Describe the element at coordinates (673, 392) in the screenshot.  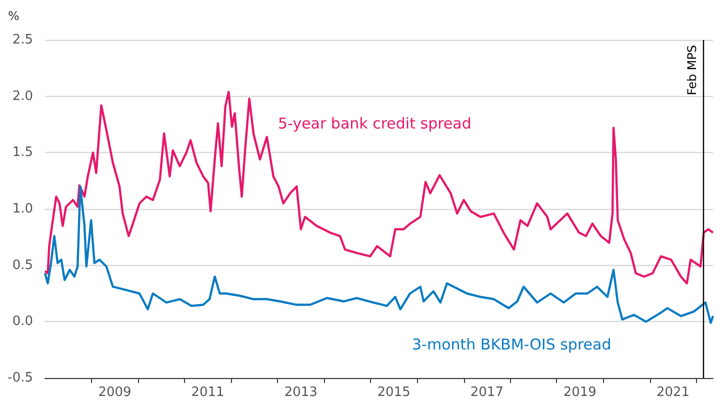
I see `x-tick-label: 2021` at that location.